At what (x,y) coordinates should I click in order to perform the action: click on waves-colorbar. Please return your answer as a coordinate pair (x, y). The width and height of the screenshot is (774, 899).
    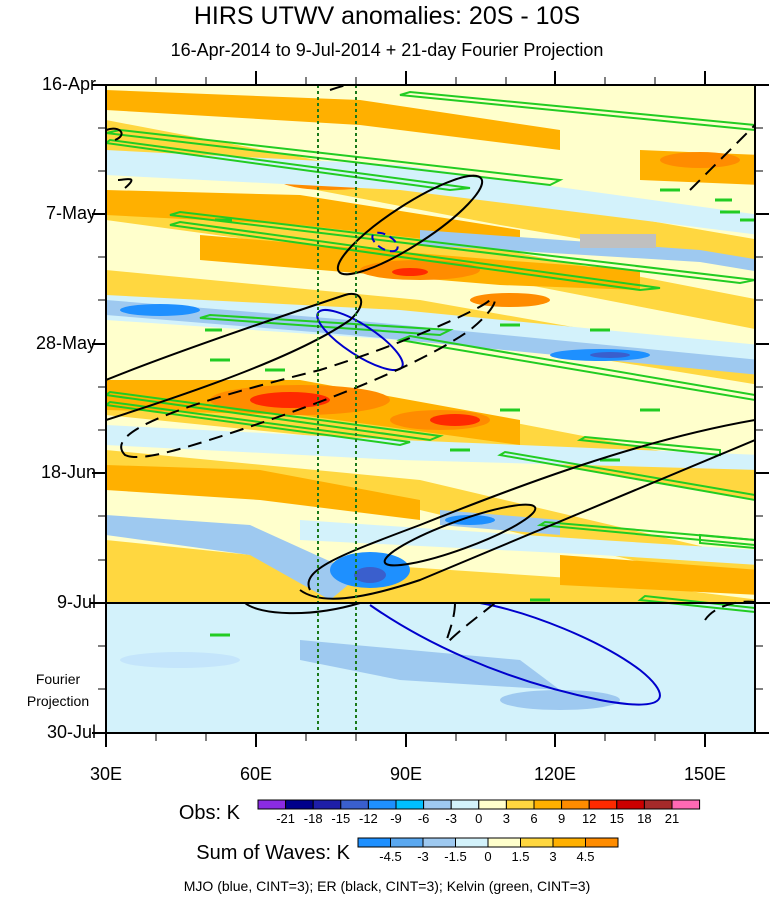
    Looking at the image, I should click on (488, 842).